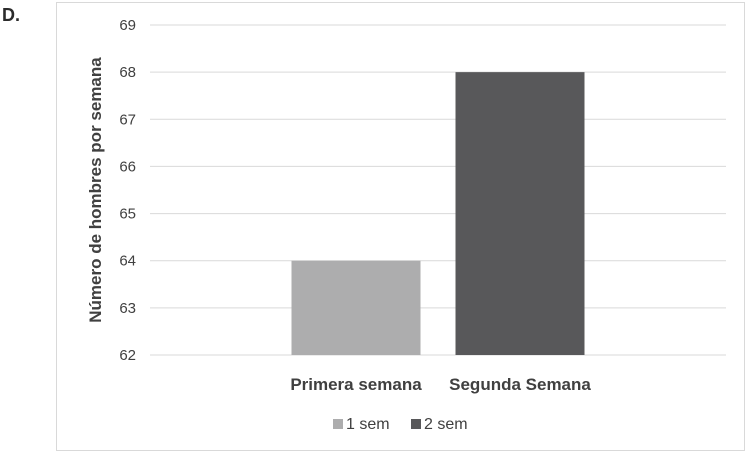 This screenshot has width=749, height=454. What do you see at coordinates (368, 424) in the screenshot?
I see `legend-label: 1 sem` at bounding box center [368, 424].